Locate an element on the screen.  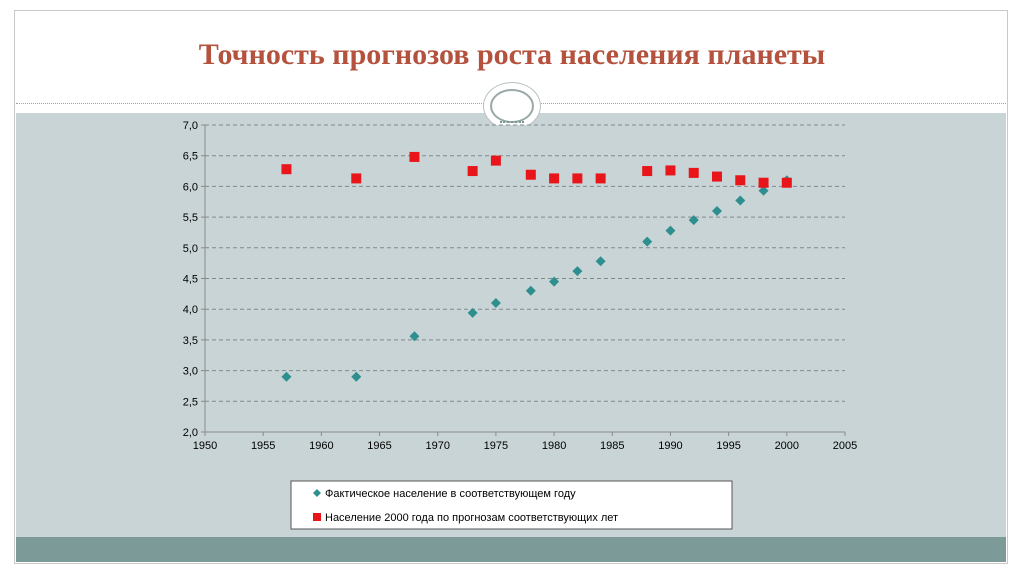
y-tick-label: 7,0 is located at coordinates (190, 126).